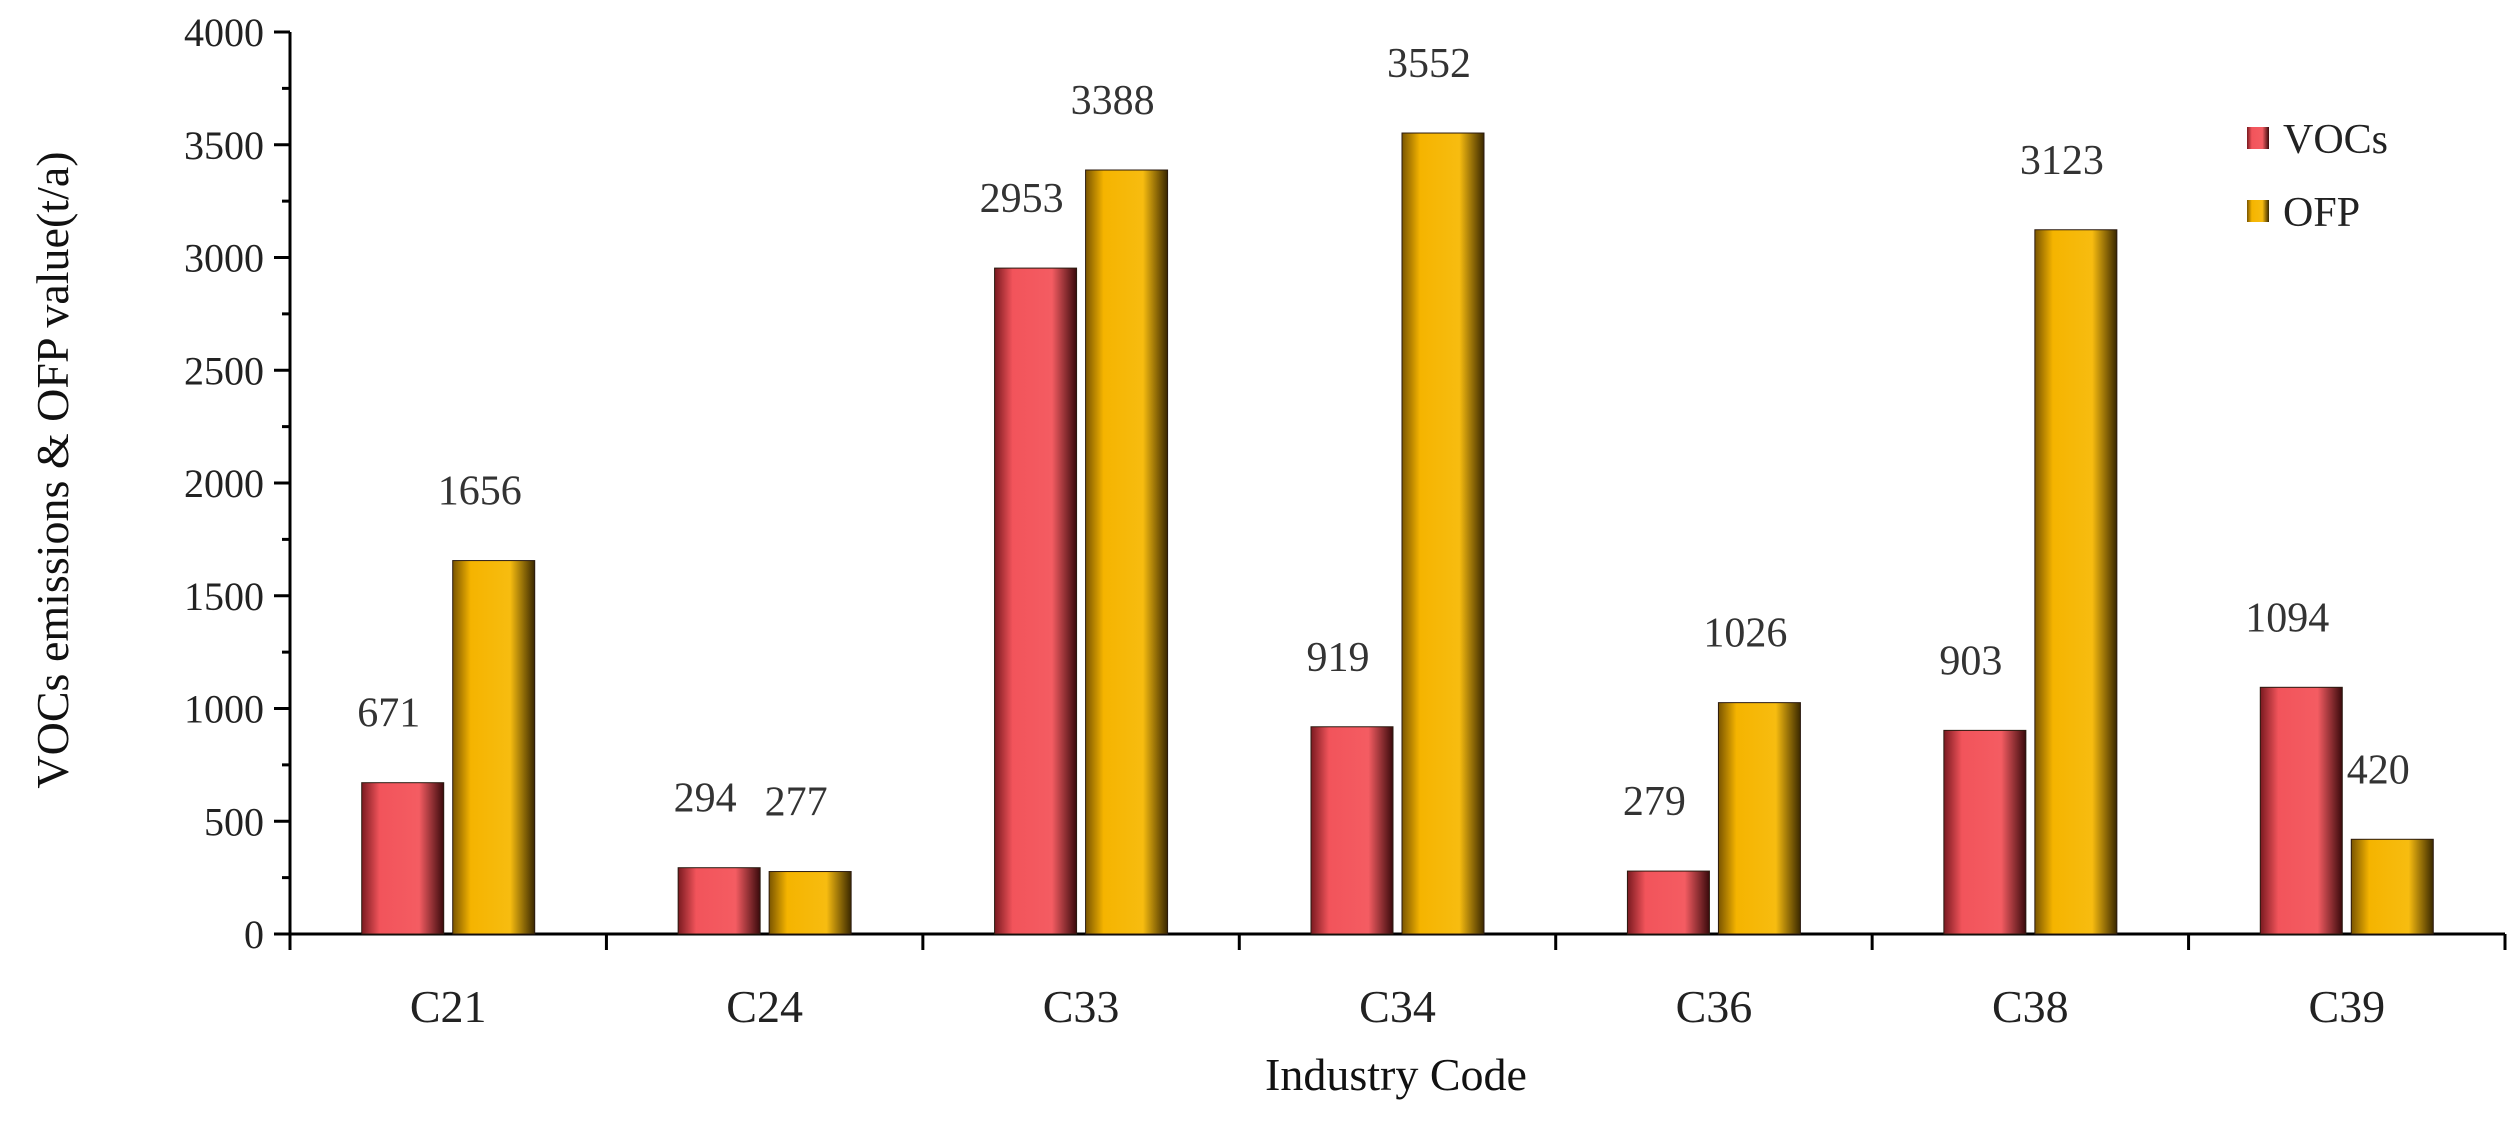 The height and width of the screenshot is (1121, 2513). Describe the element at coordinates (1113, 101) in the screenshot. I see `data-label-ofp-c33: 3388` at that location.